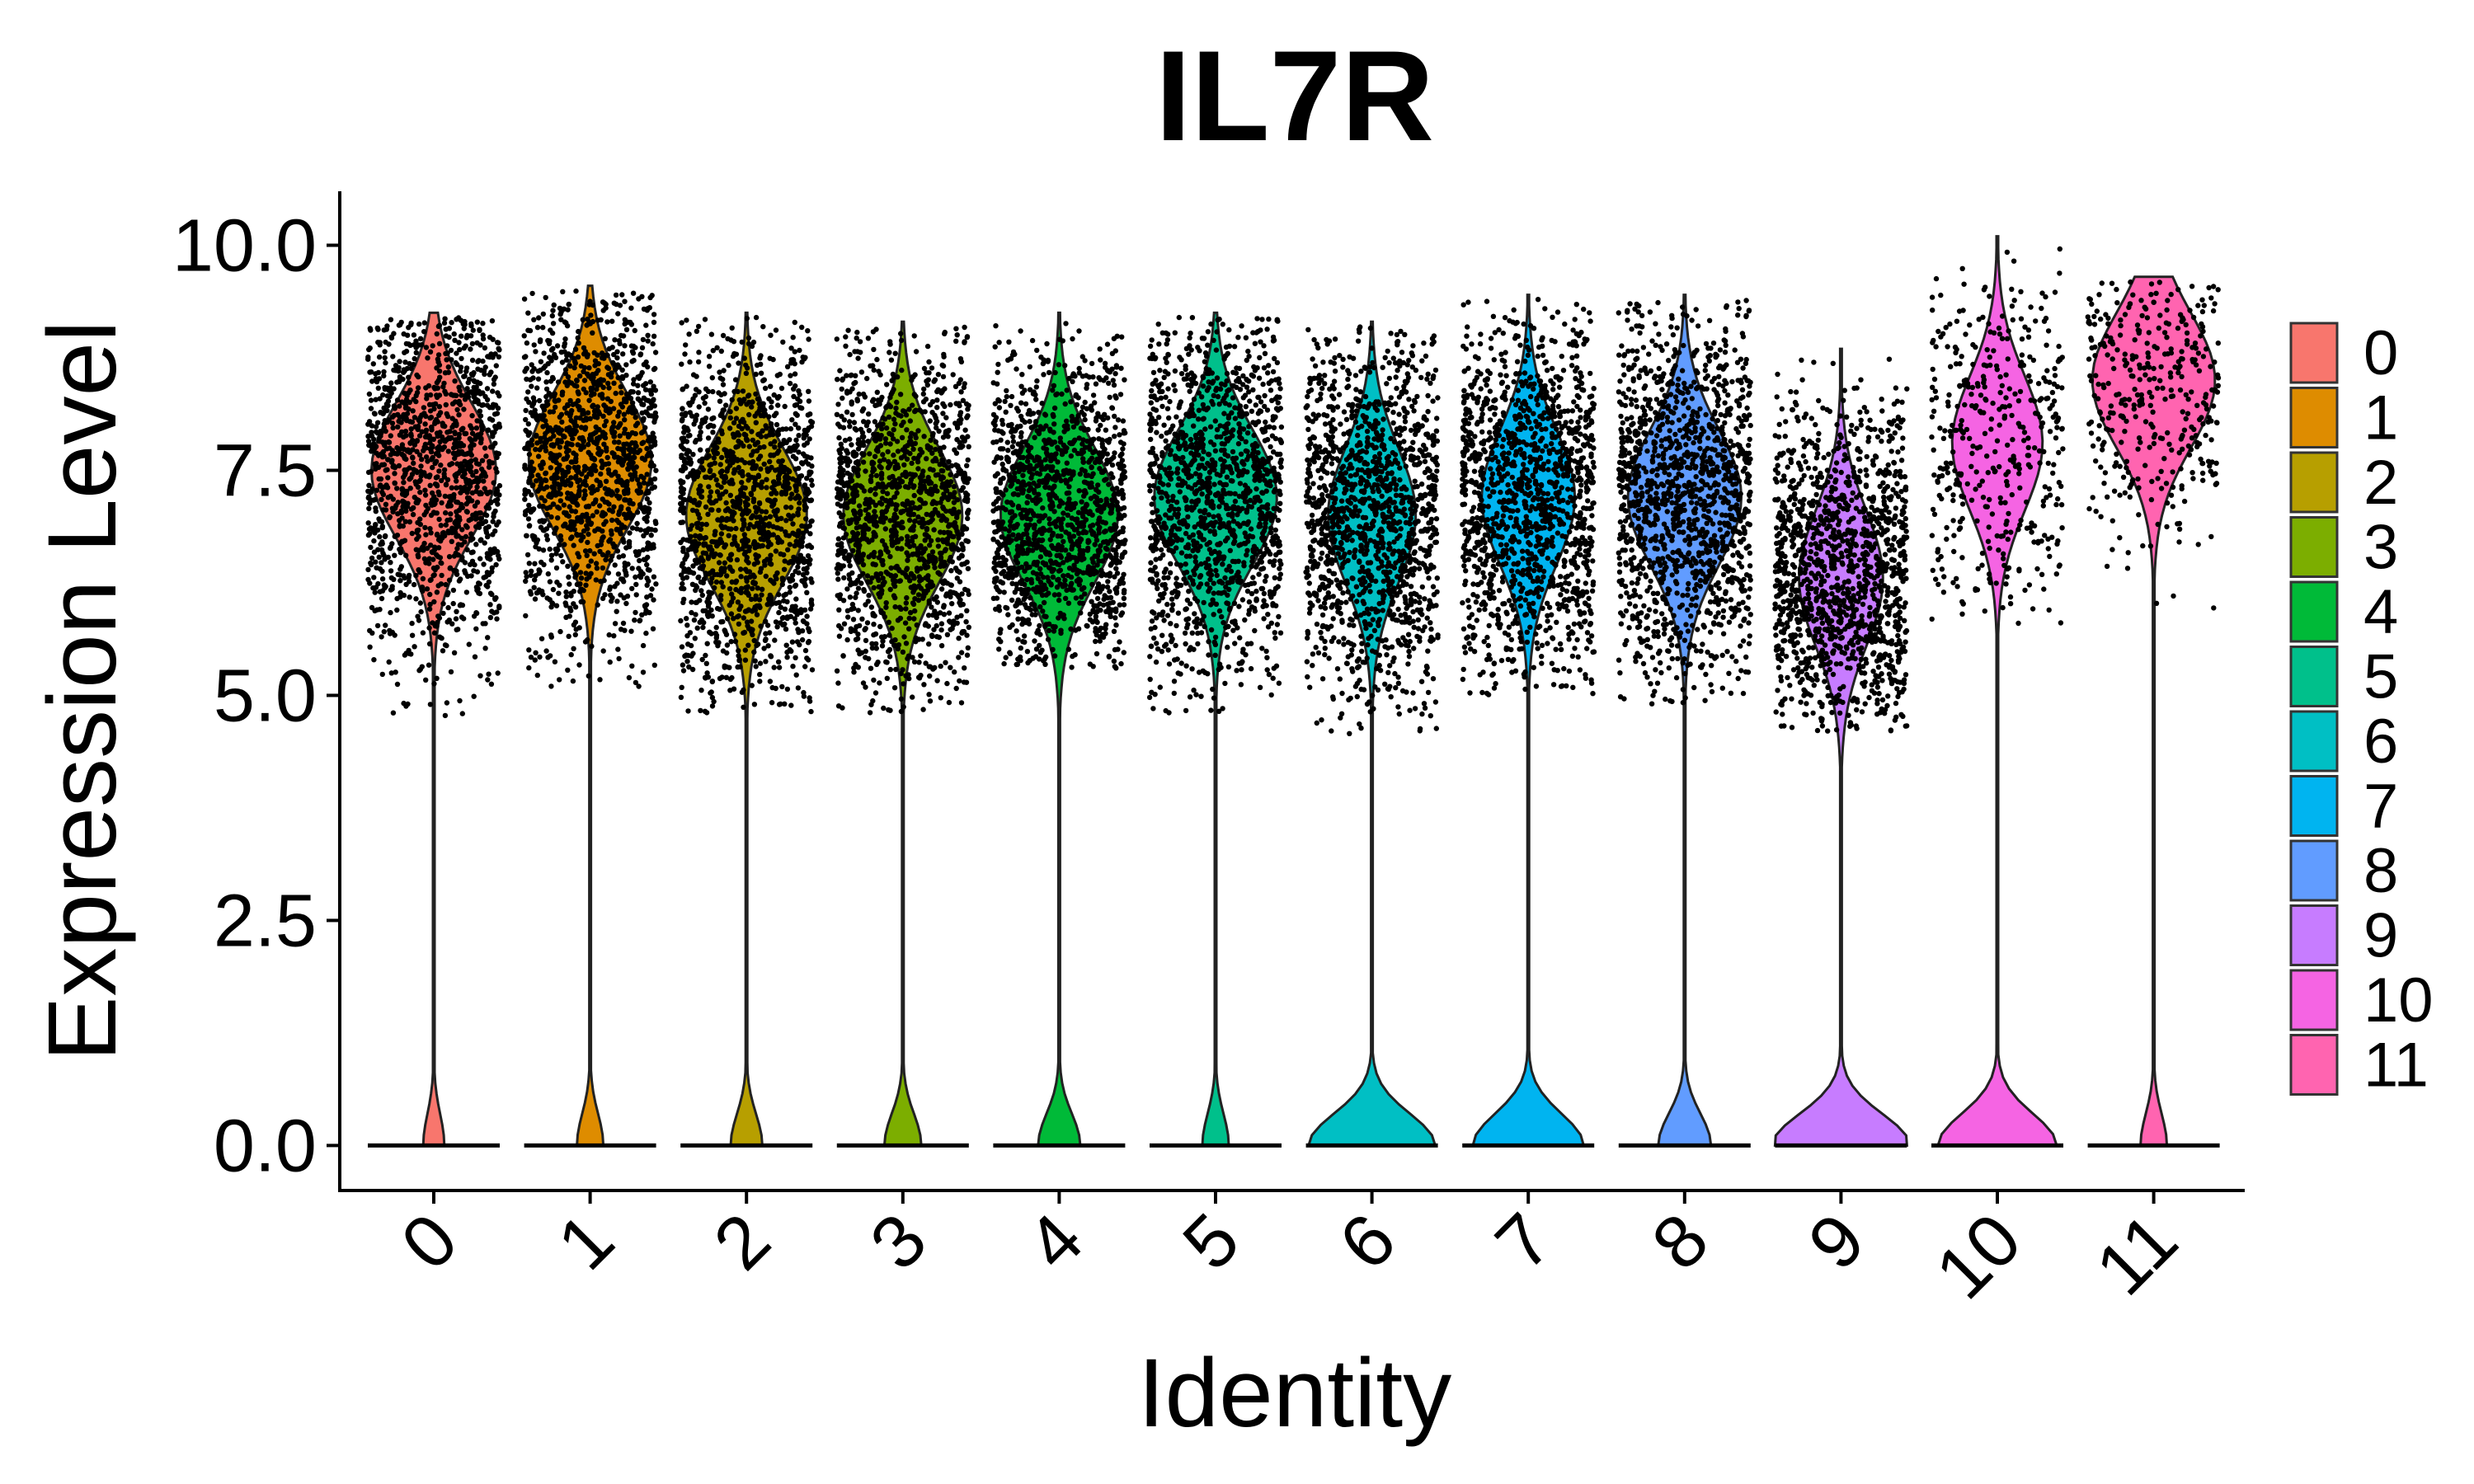 The width and height of the screenshot is (2474, 1484). What do you see at coordinates (1294, 96) in the screenshot?
I see `chart-title: IL7R` at bounding box center [1294, 96].